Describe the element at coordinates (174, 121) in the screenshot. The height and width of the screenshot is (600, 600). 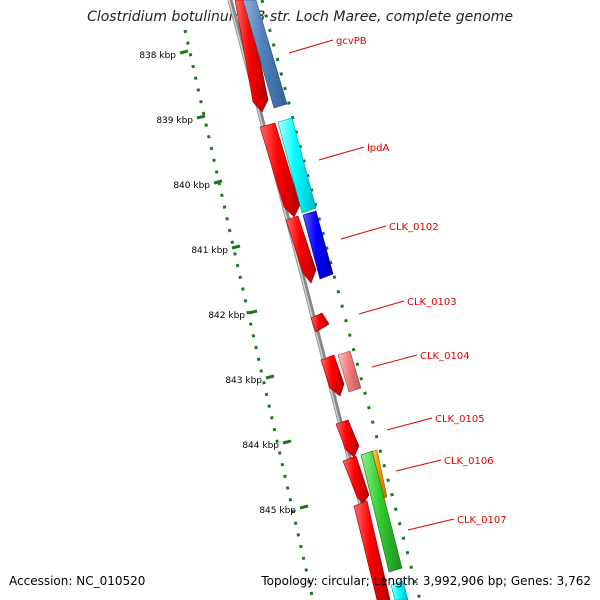
I see `ruler-label: 839 kbp` at that location.